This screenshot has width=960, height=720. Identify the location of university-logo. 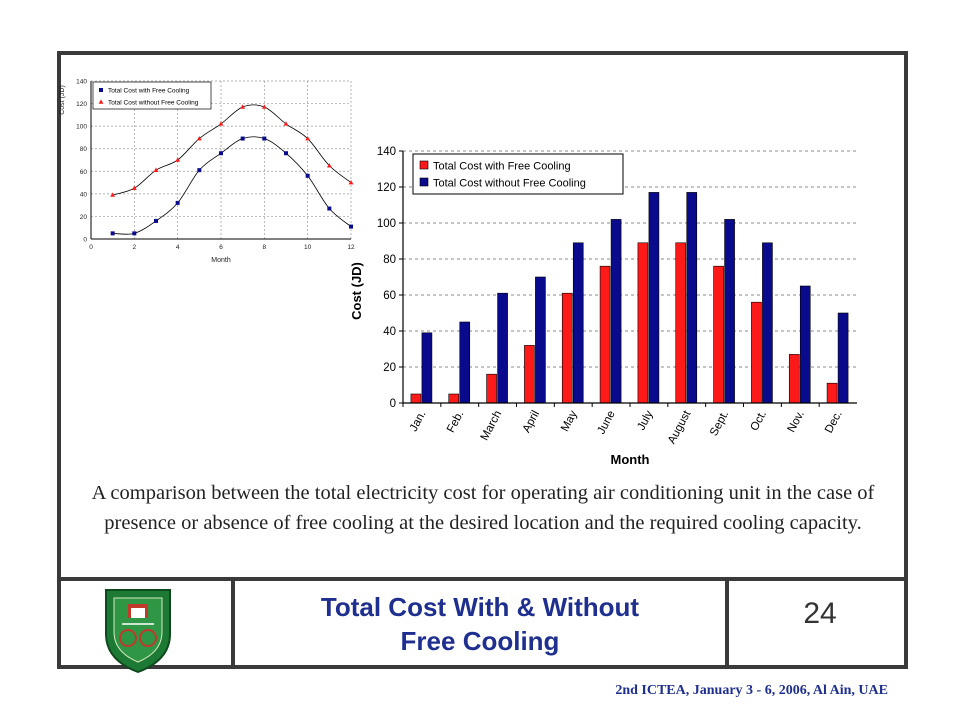
(138, 631).